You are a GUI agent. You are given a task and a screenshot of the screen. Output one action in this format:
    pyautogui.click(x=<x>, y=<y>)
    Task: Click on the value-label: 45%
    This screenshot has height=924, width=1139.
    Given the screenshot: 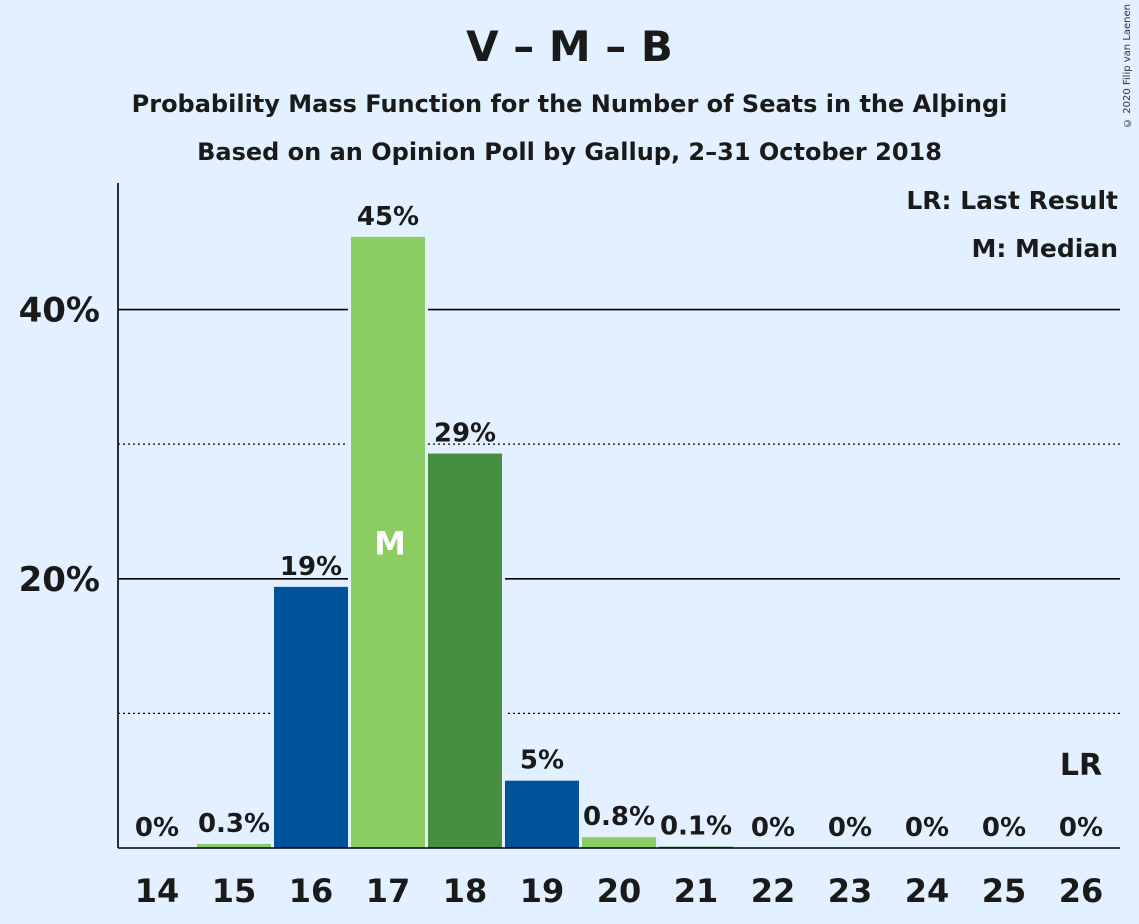 What is the action you would take?
    pyautogui.click(x=388, y=217)
    